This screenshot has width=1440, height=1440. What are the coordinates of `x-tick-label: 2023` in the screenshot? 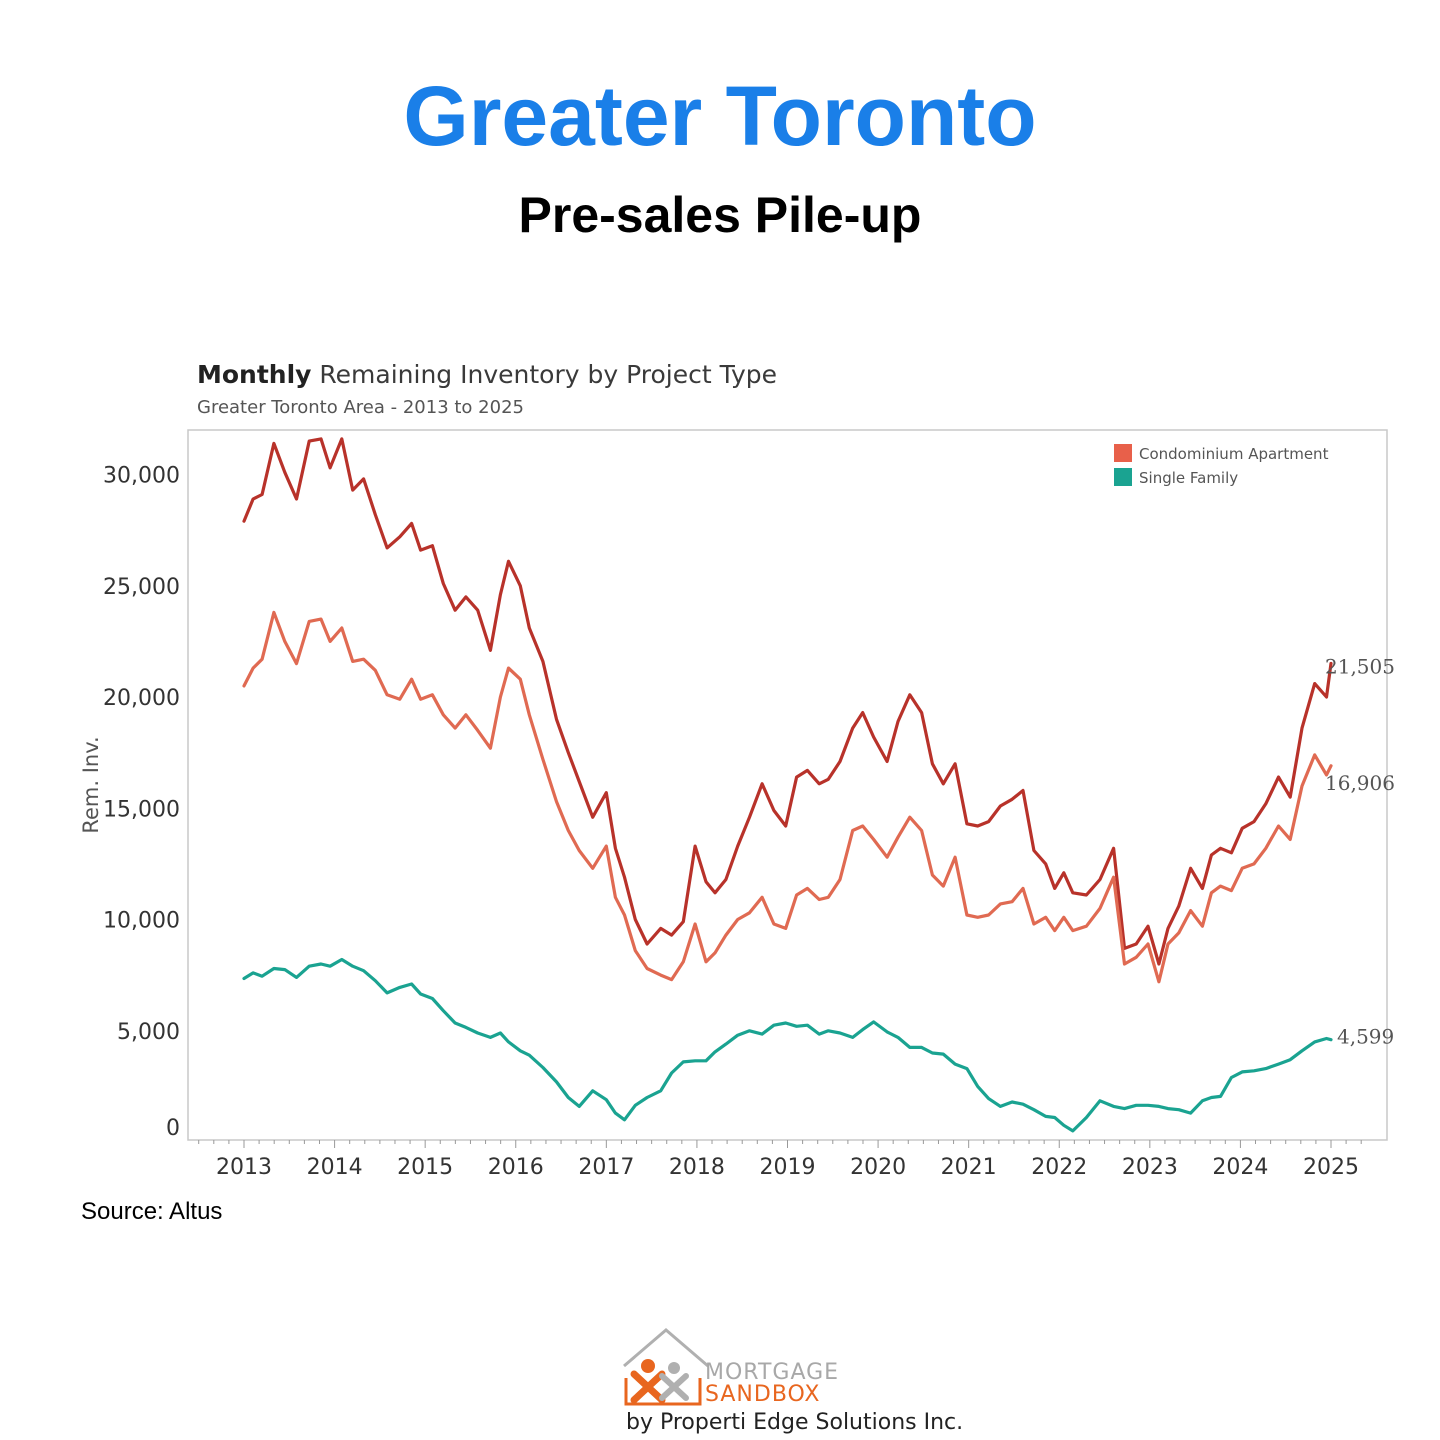 It's located at (1150, 1167).